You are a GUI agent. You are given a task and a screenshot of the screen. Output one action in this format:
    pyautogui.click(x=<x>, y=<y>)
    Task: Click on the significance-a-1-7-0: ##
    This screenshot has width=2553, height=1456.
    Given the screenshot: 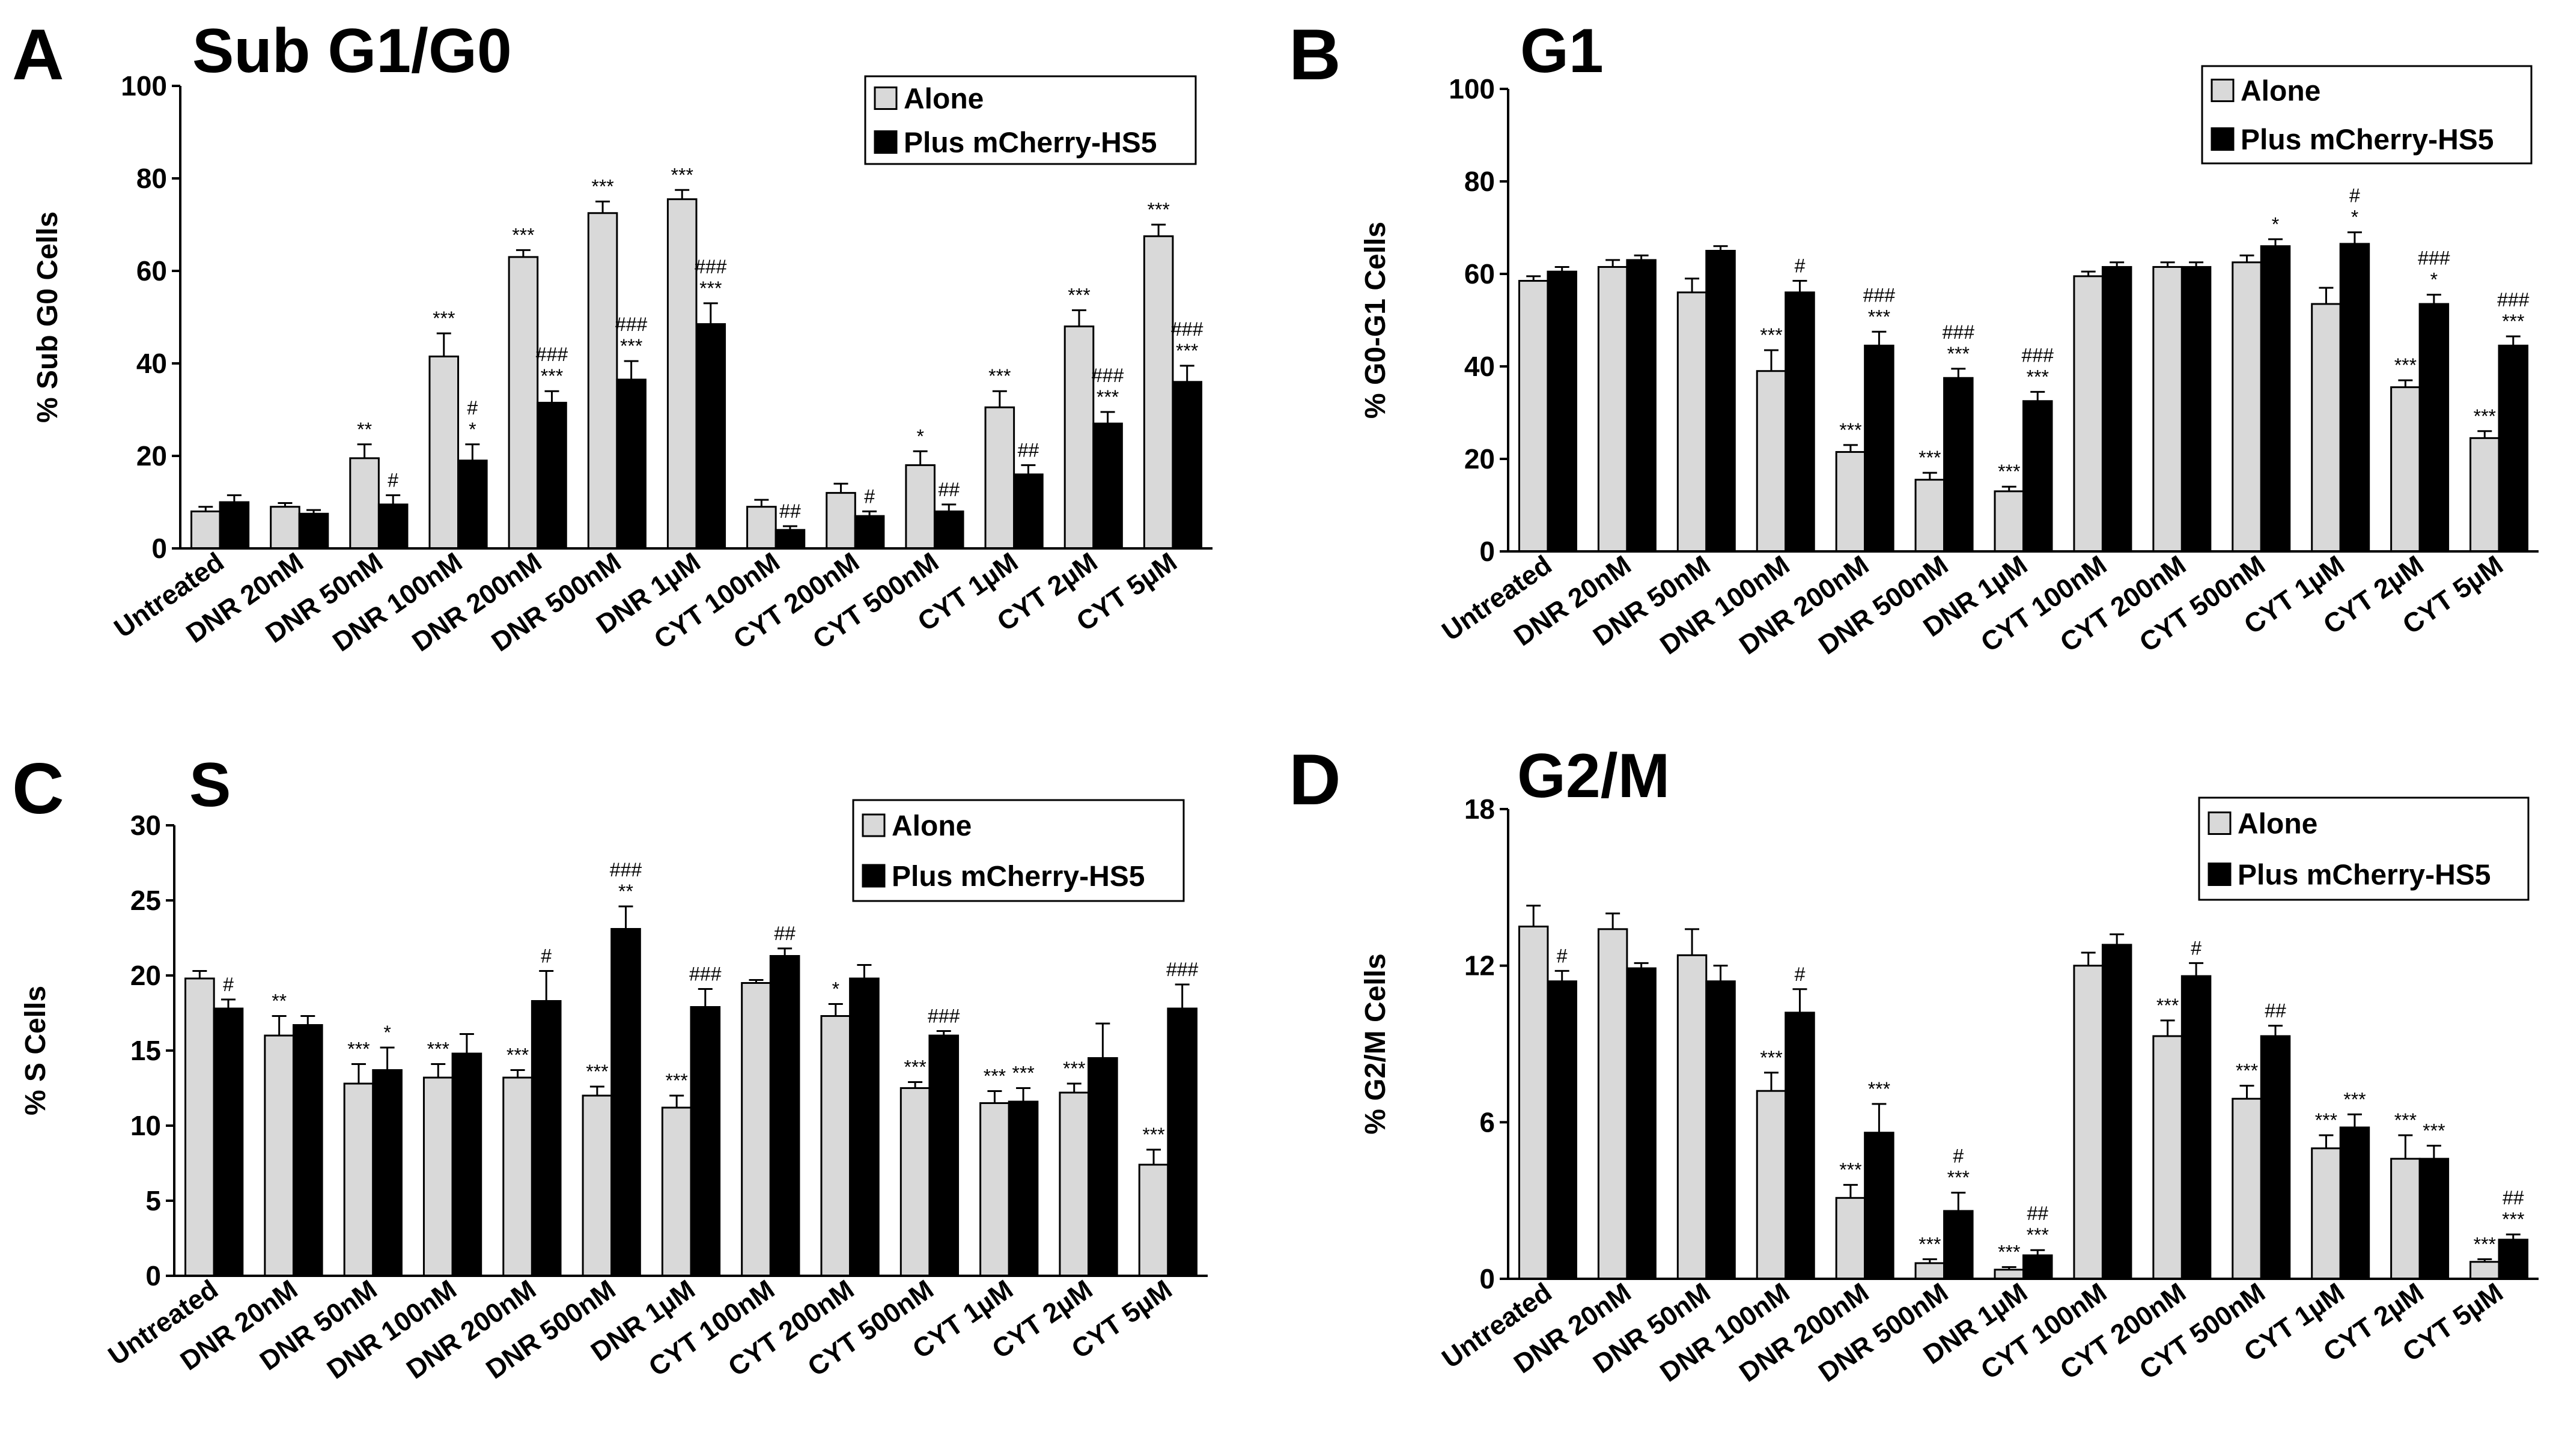 What is the action you would take?
    pyautogui.click(x=790, y=511)
    